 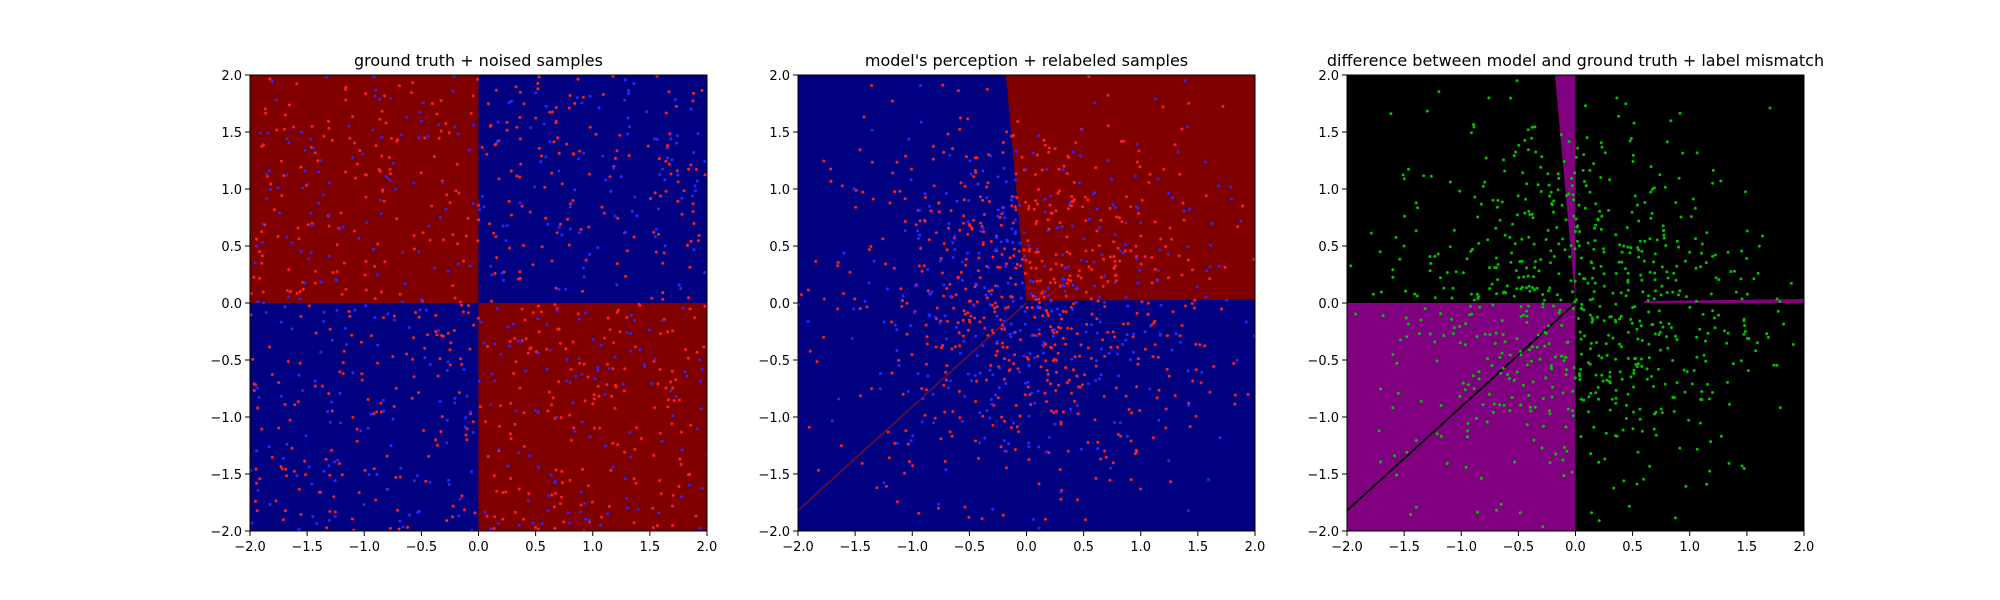 I want to click on x-tick-label: 1.5, so click(x=1747, y=547).